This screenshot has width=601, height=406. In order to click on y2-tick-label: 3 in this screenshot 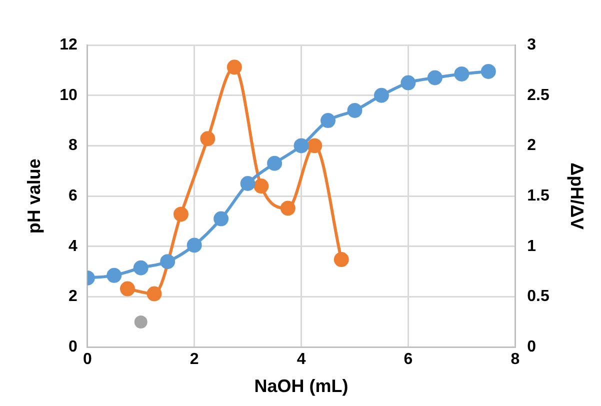, I will do `click(531, 45)`.